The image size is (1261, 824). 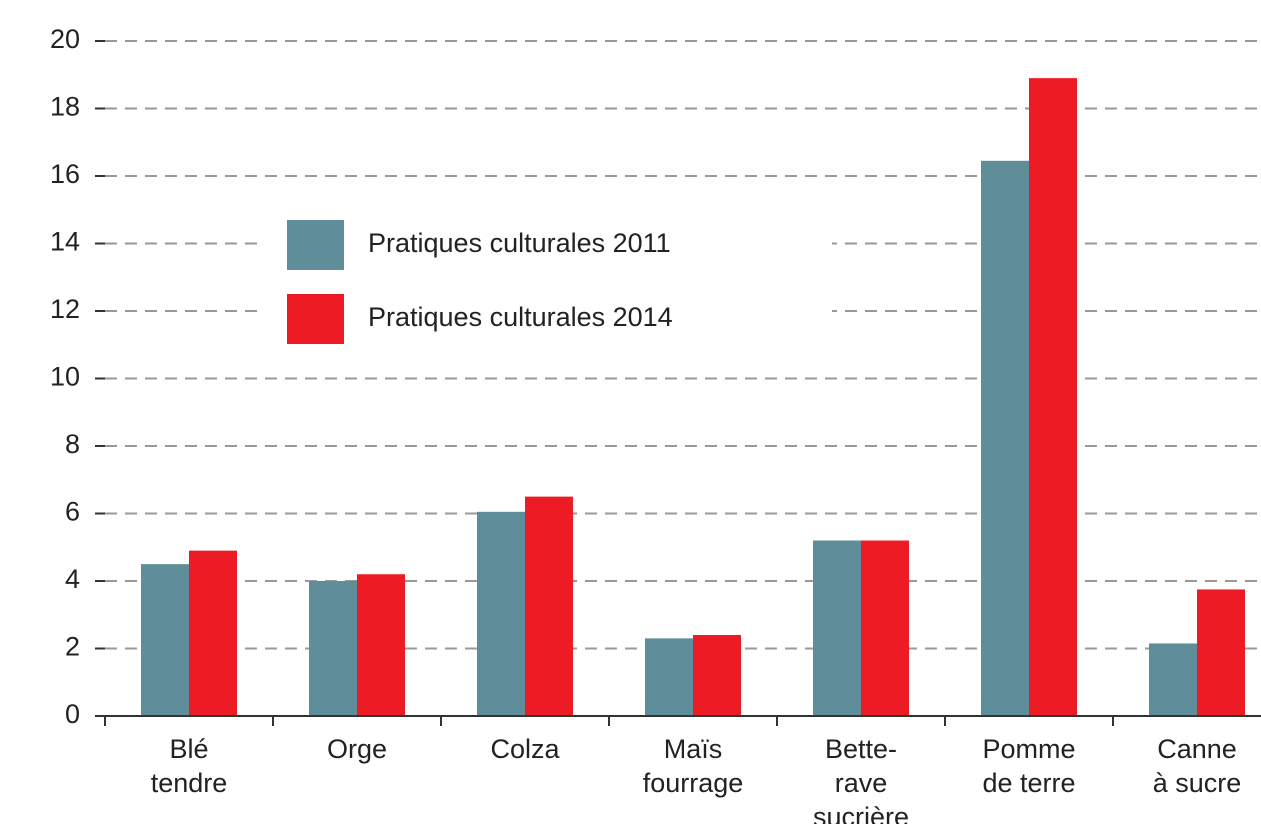 What do you see at coordinates (65, 377) in the screenshot?
I see `y-tick-label: 10` at bounding box center [65, 377].